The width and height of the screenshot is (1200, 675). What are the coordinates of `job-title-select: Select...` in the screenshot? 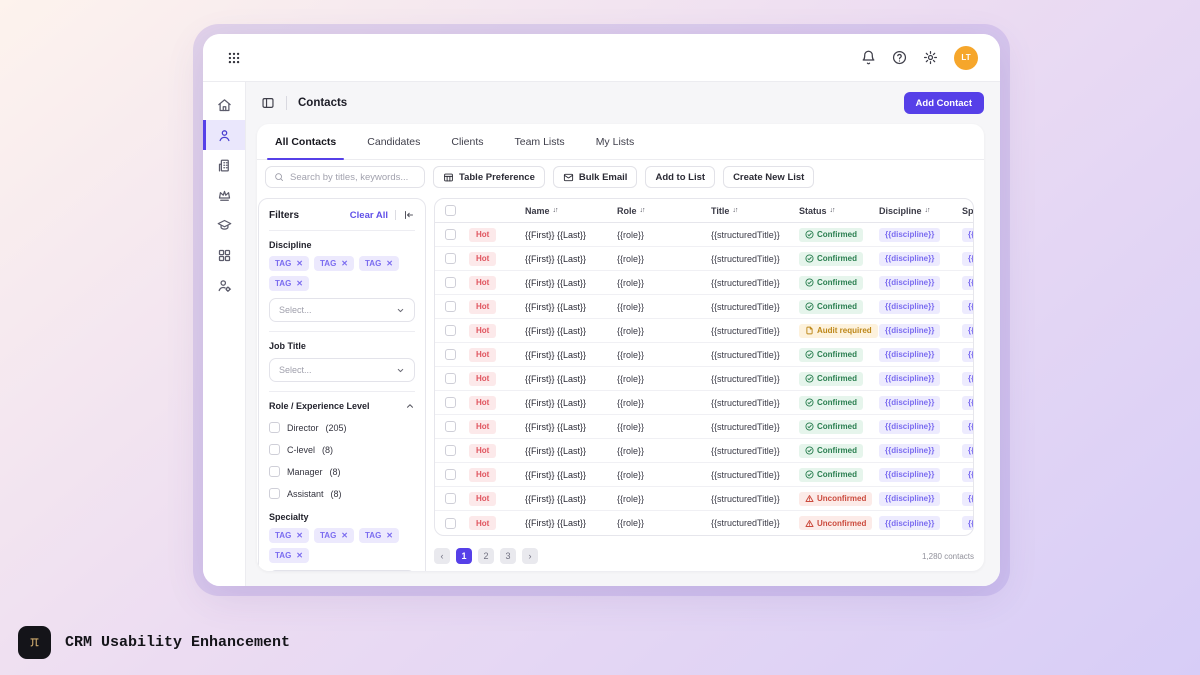 It's located at (342, 370).